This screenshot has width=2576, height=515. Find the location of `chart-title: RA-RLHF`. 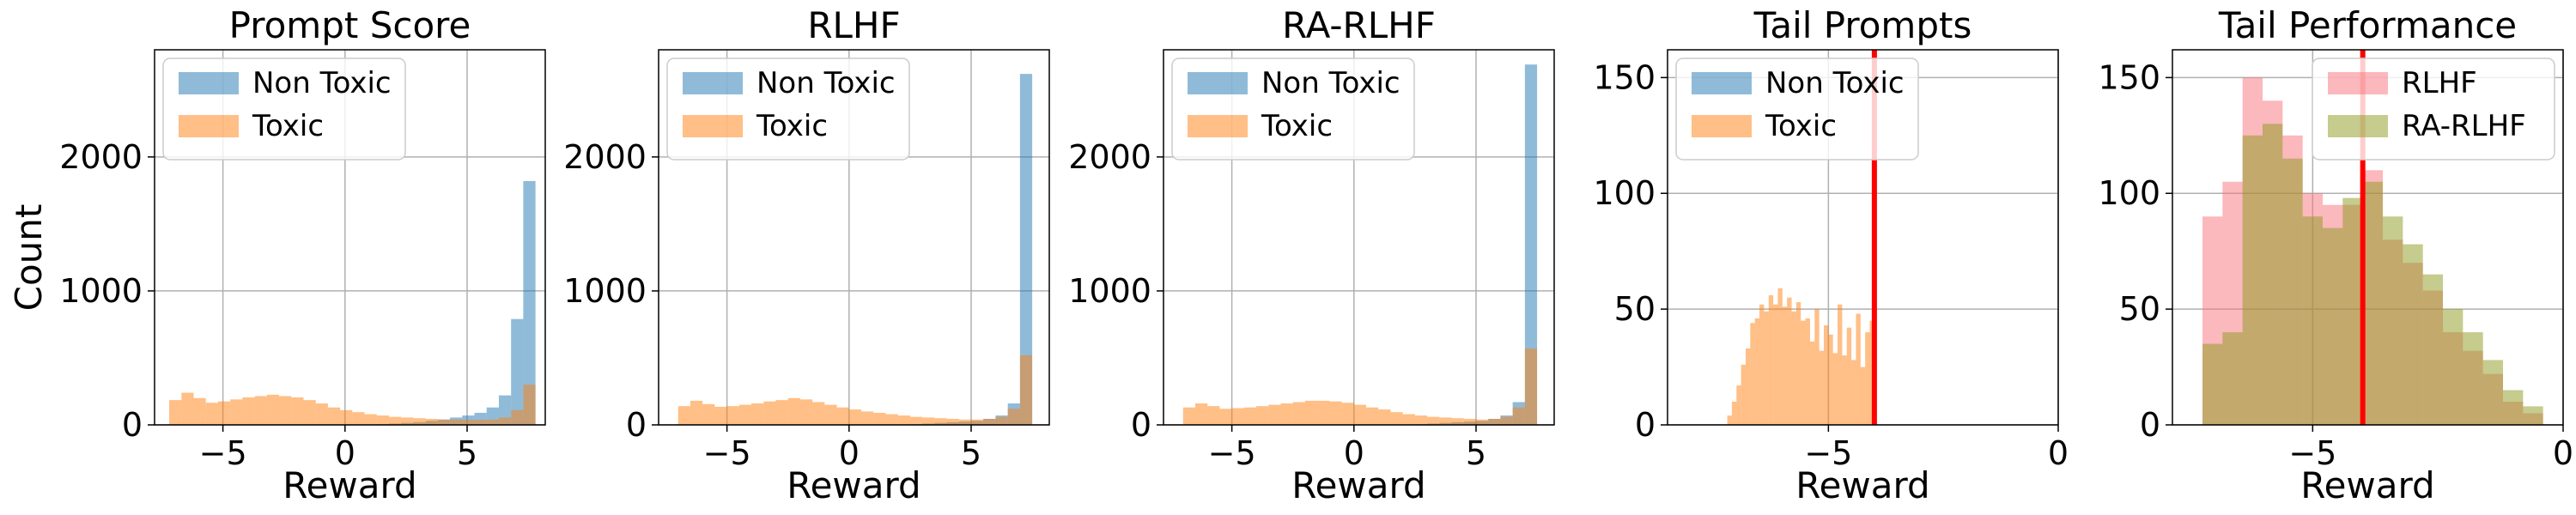

chart-title: RA-RLHF is located at coordinates (1359, 25).